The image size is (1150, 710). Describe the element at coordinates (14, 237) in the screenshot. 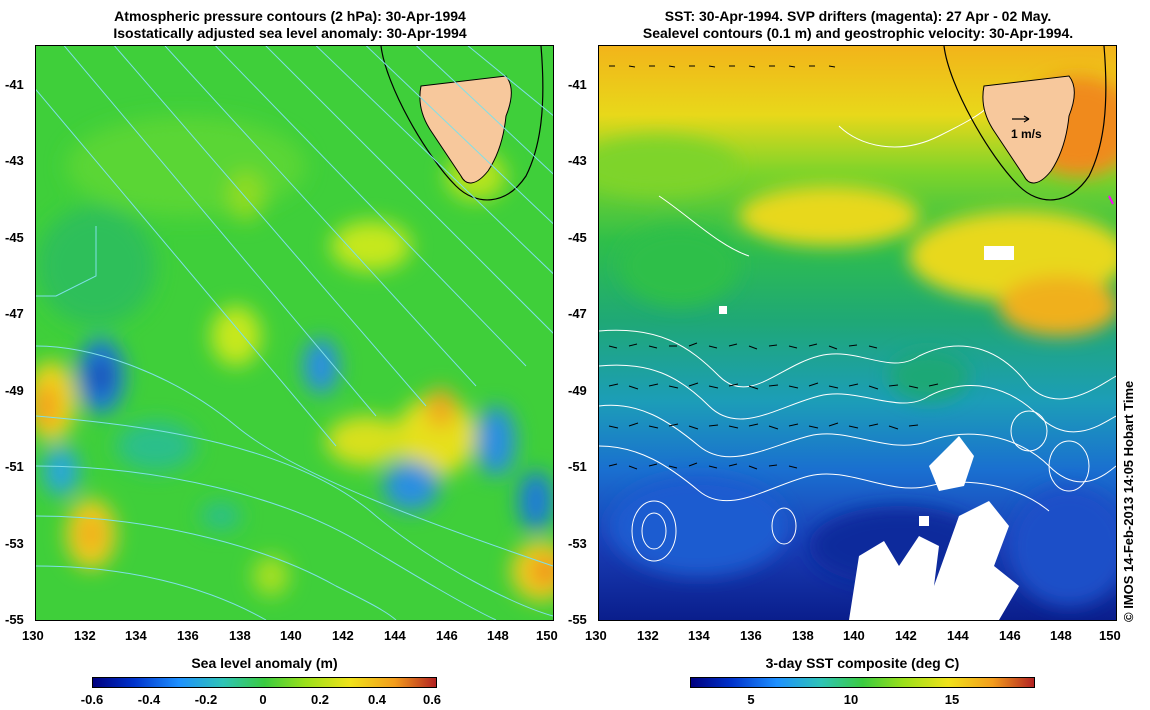

I see `left-y-tick: -45` at that location.